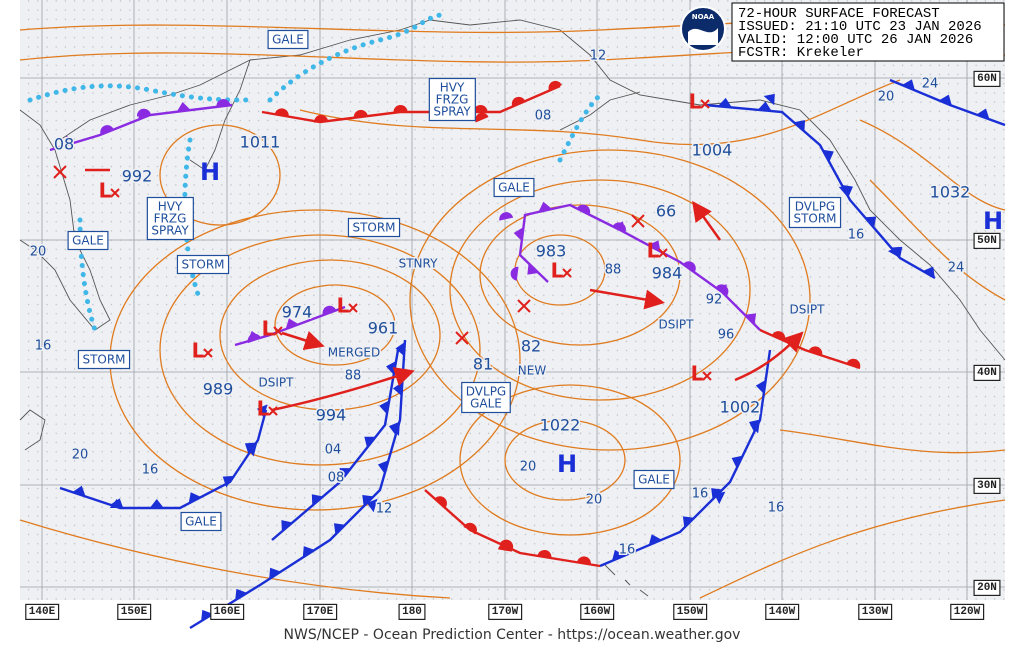 This screenshot has height=652, width=1024. I want to click on isobar-label: 04, so click(333, 450).